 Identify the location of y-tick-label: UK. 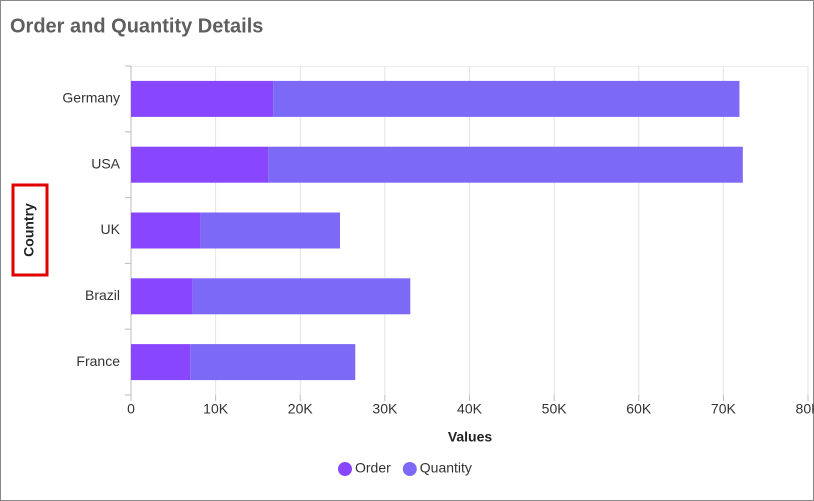
(111, 229).